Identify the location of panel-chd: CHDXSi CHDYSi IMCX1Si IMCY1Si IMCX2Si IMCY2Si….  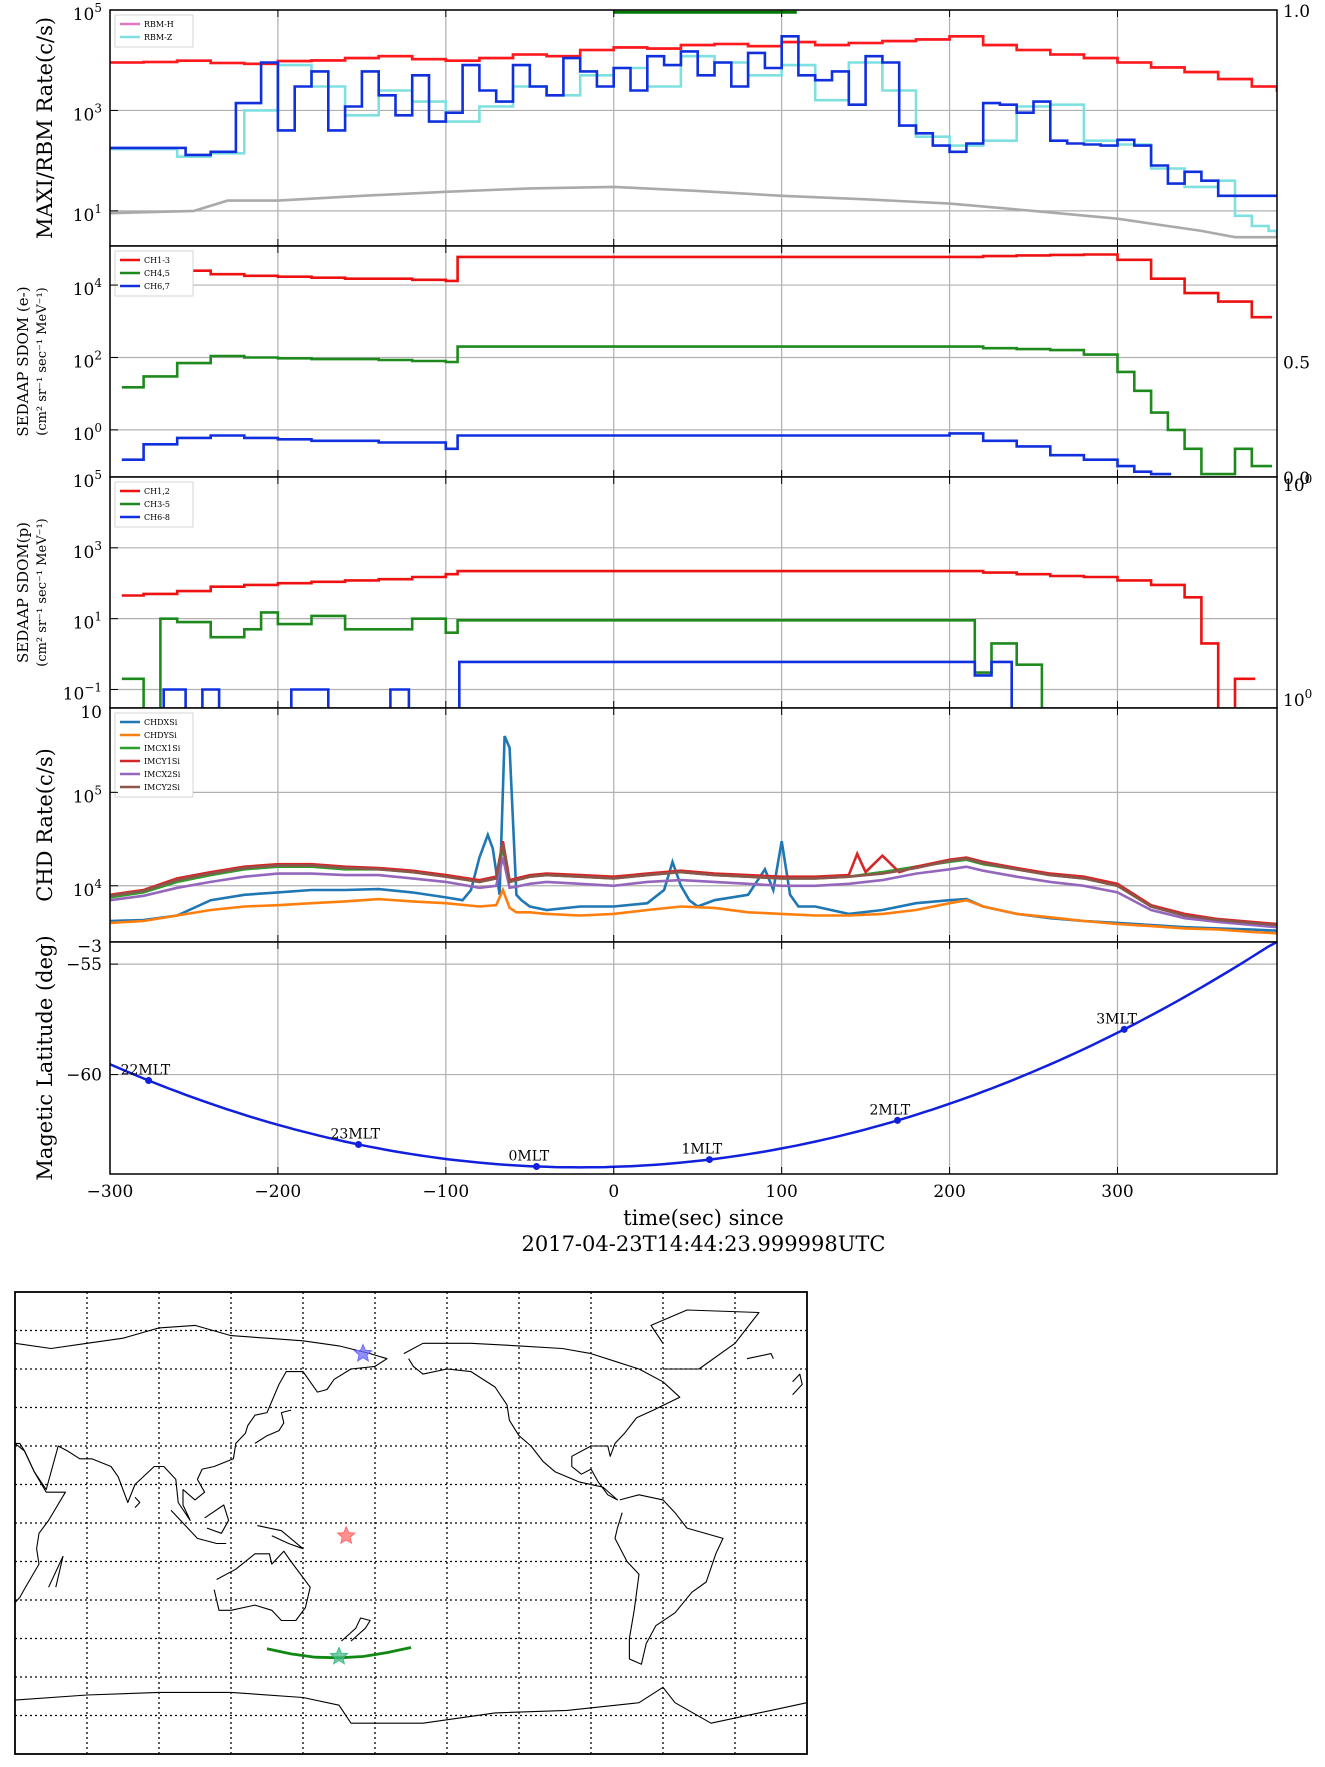
(655, 823).